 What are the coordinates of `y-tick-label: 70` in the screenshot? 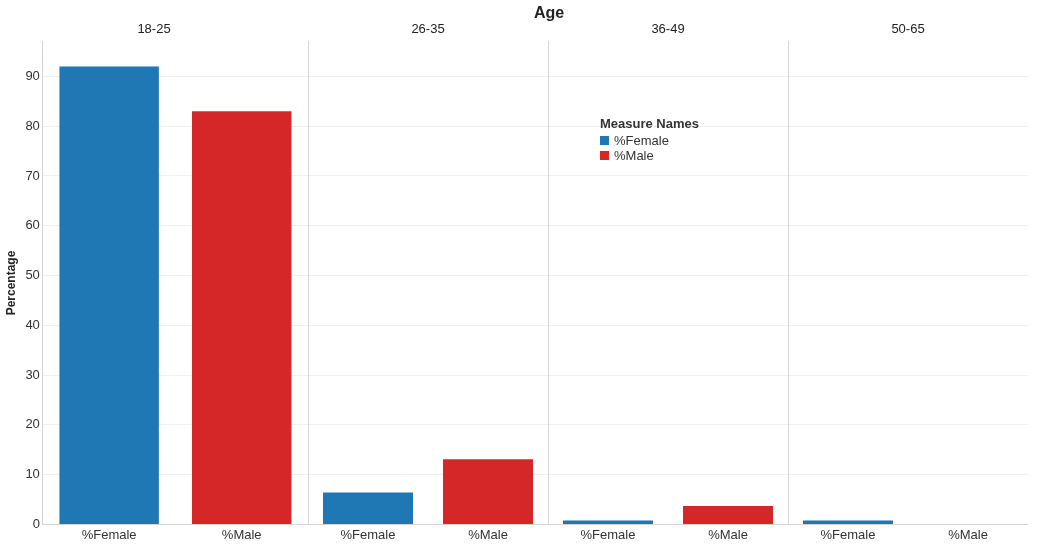 It's located at (32, 175).